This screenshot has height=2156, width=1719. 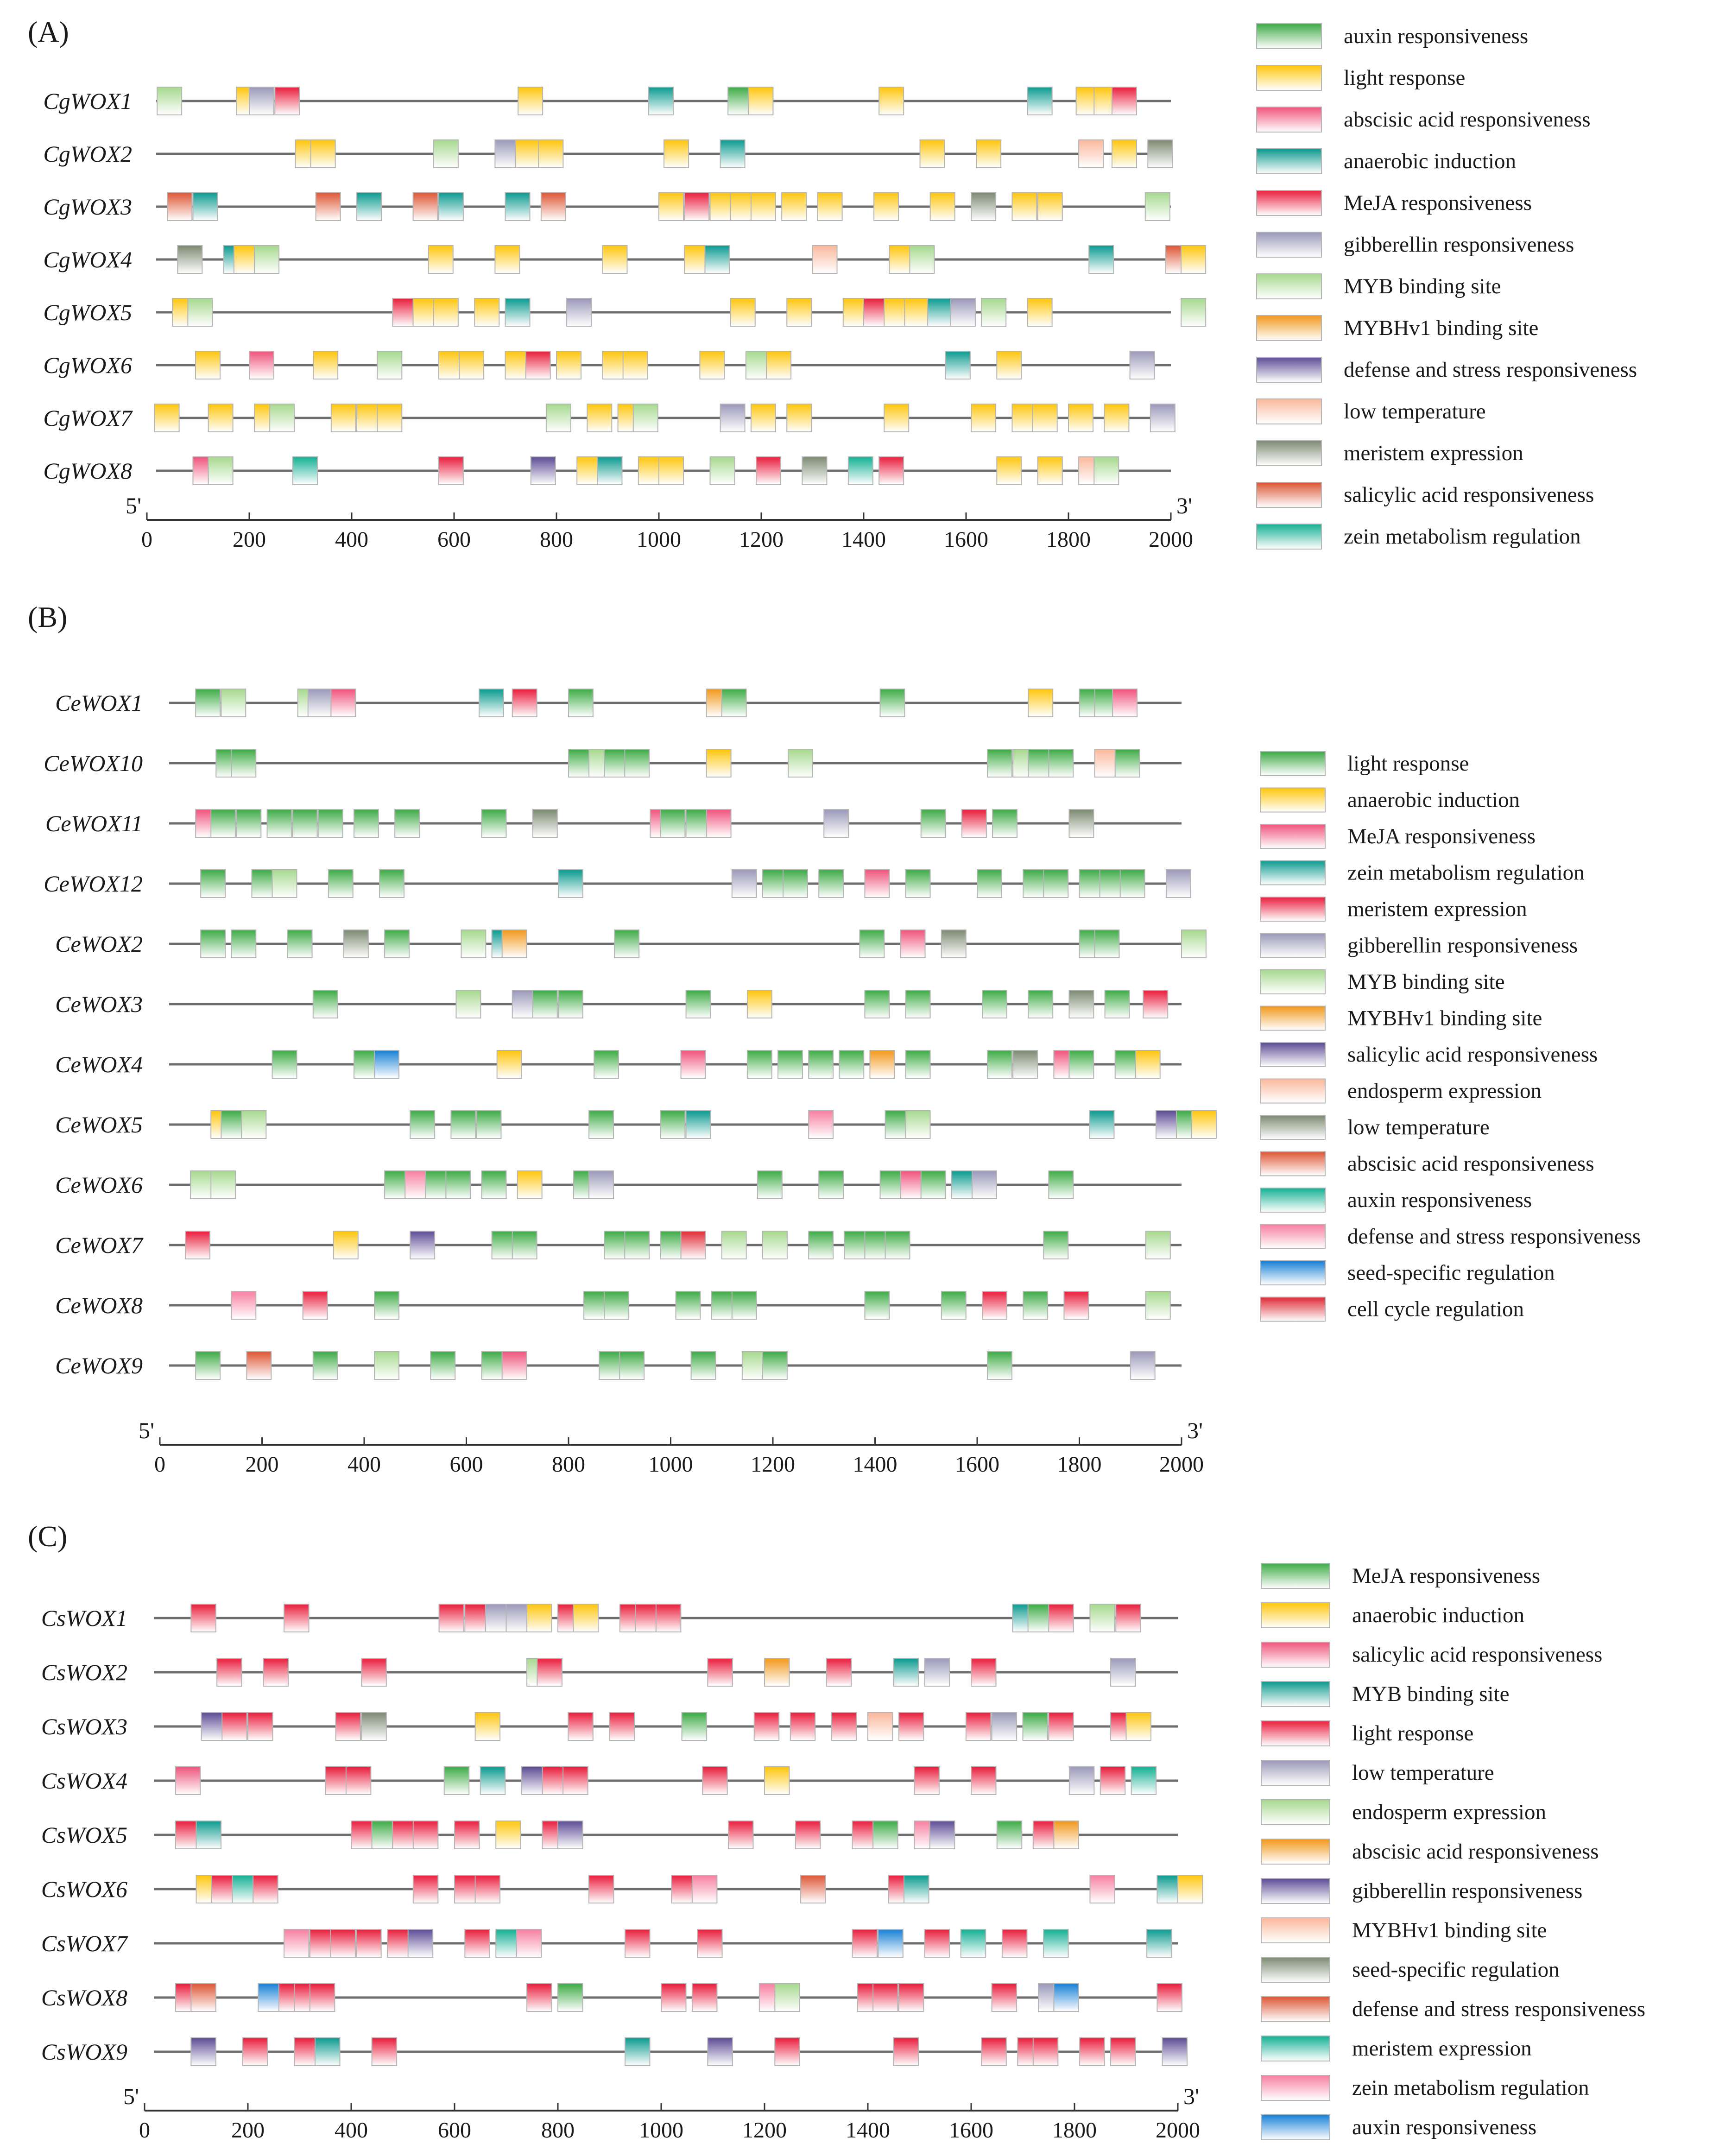 I want to click on legend-item: light response, so click(x=1360, y=78).